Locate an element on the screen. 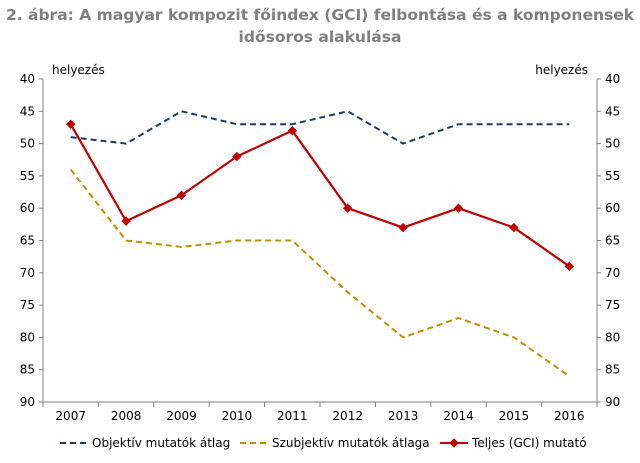 The width and height of the screenshot is (640, 463). y-axis-label-right: helyezés is located at coordinates (561, 70).